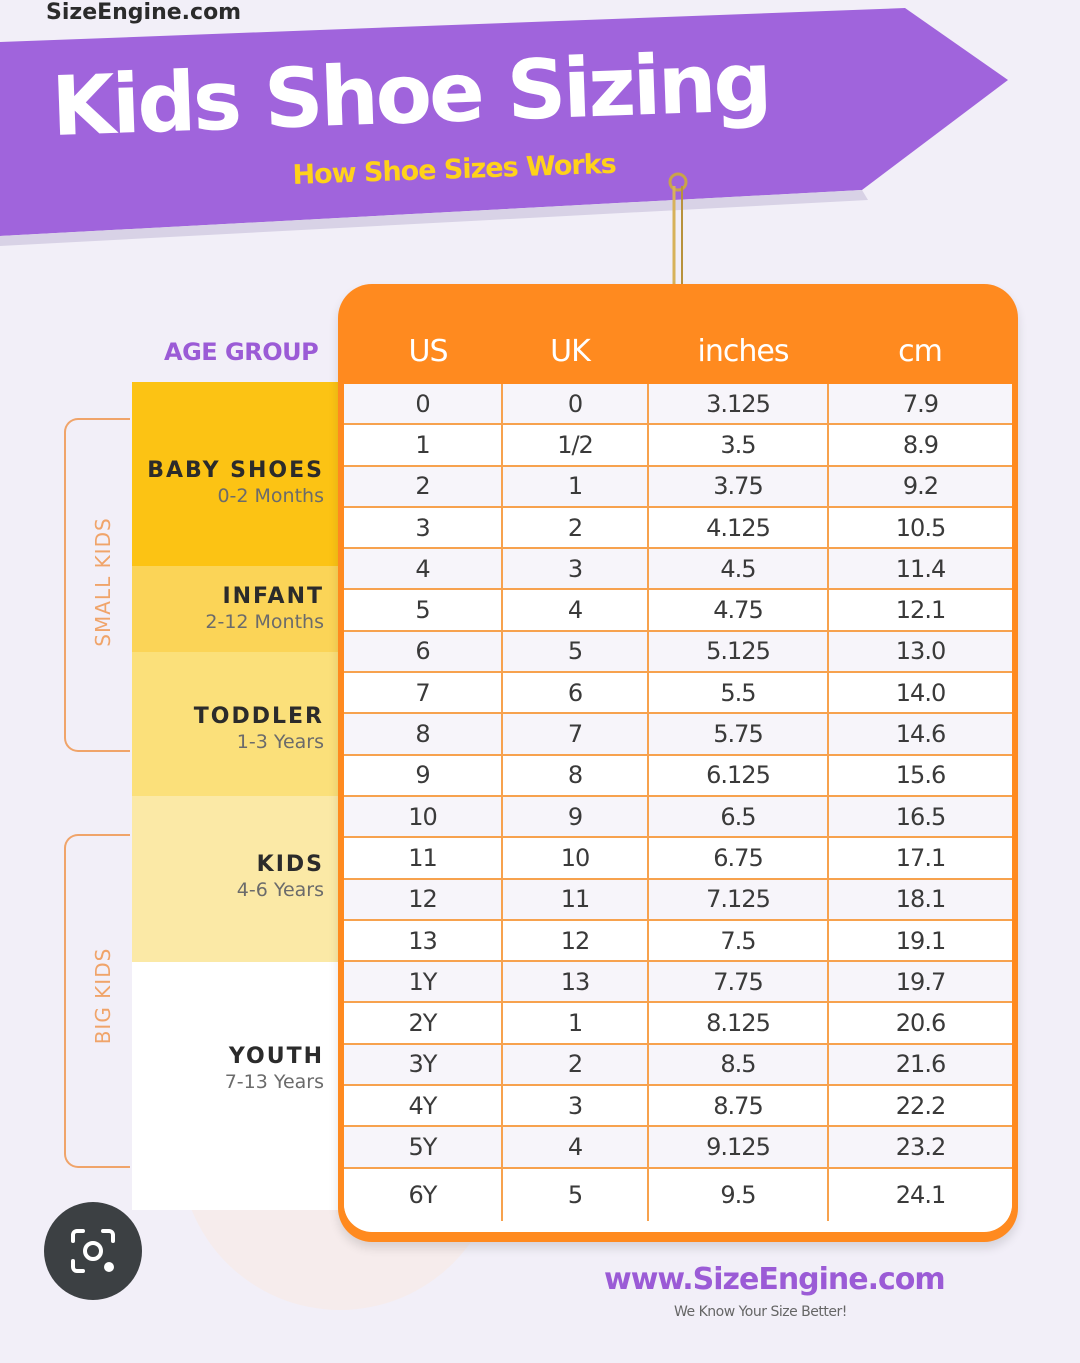  Describe the element at coordinates (738, 982) in the screenshot. I see `cell-inches: 7.75` at that location.